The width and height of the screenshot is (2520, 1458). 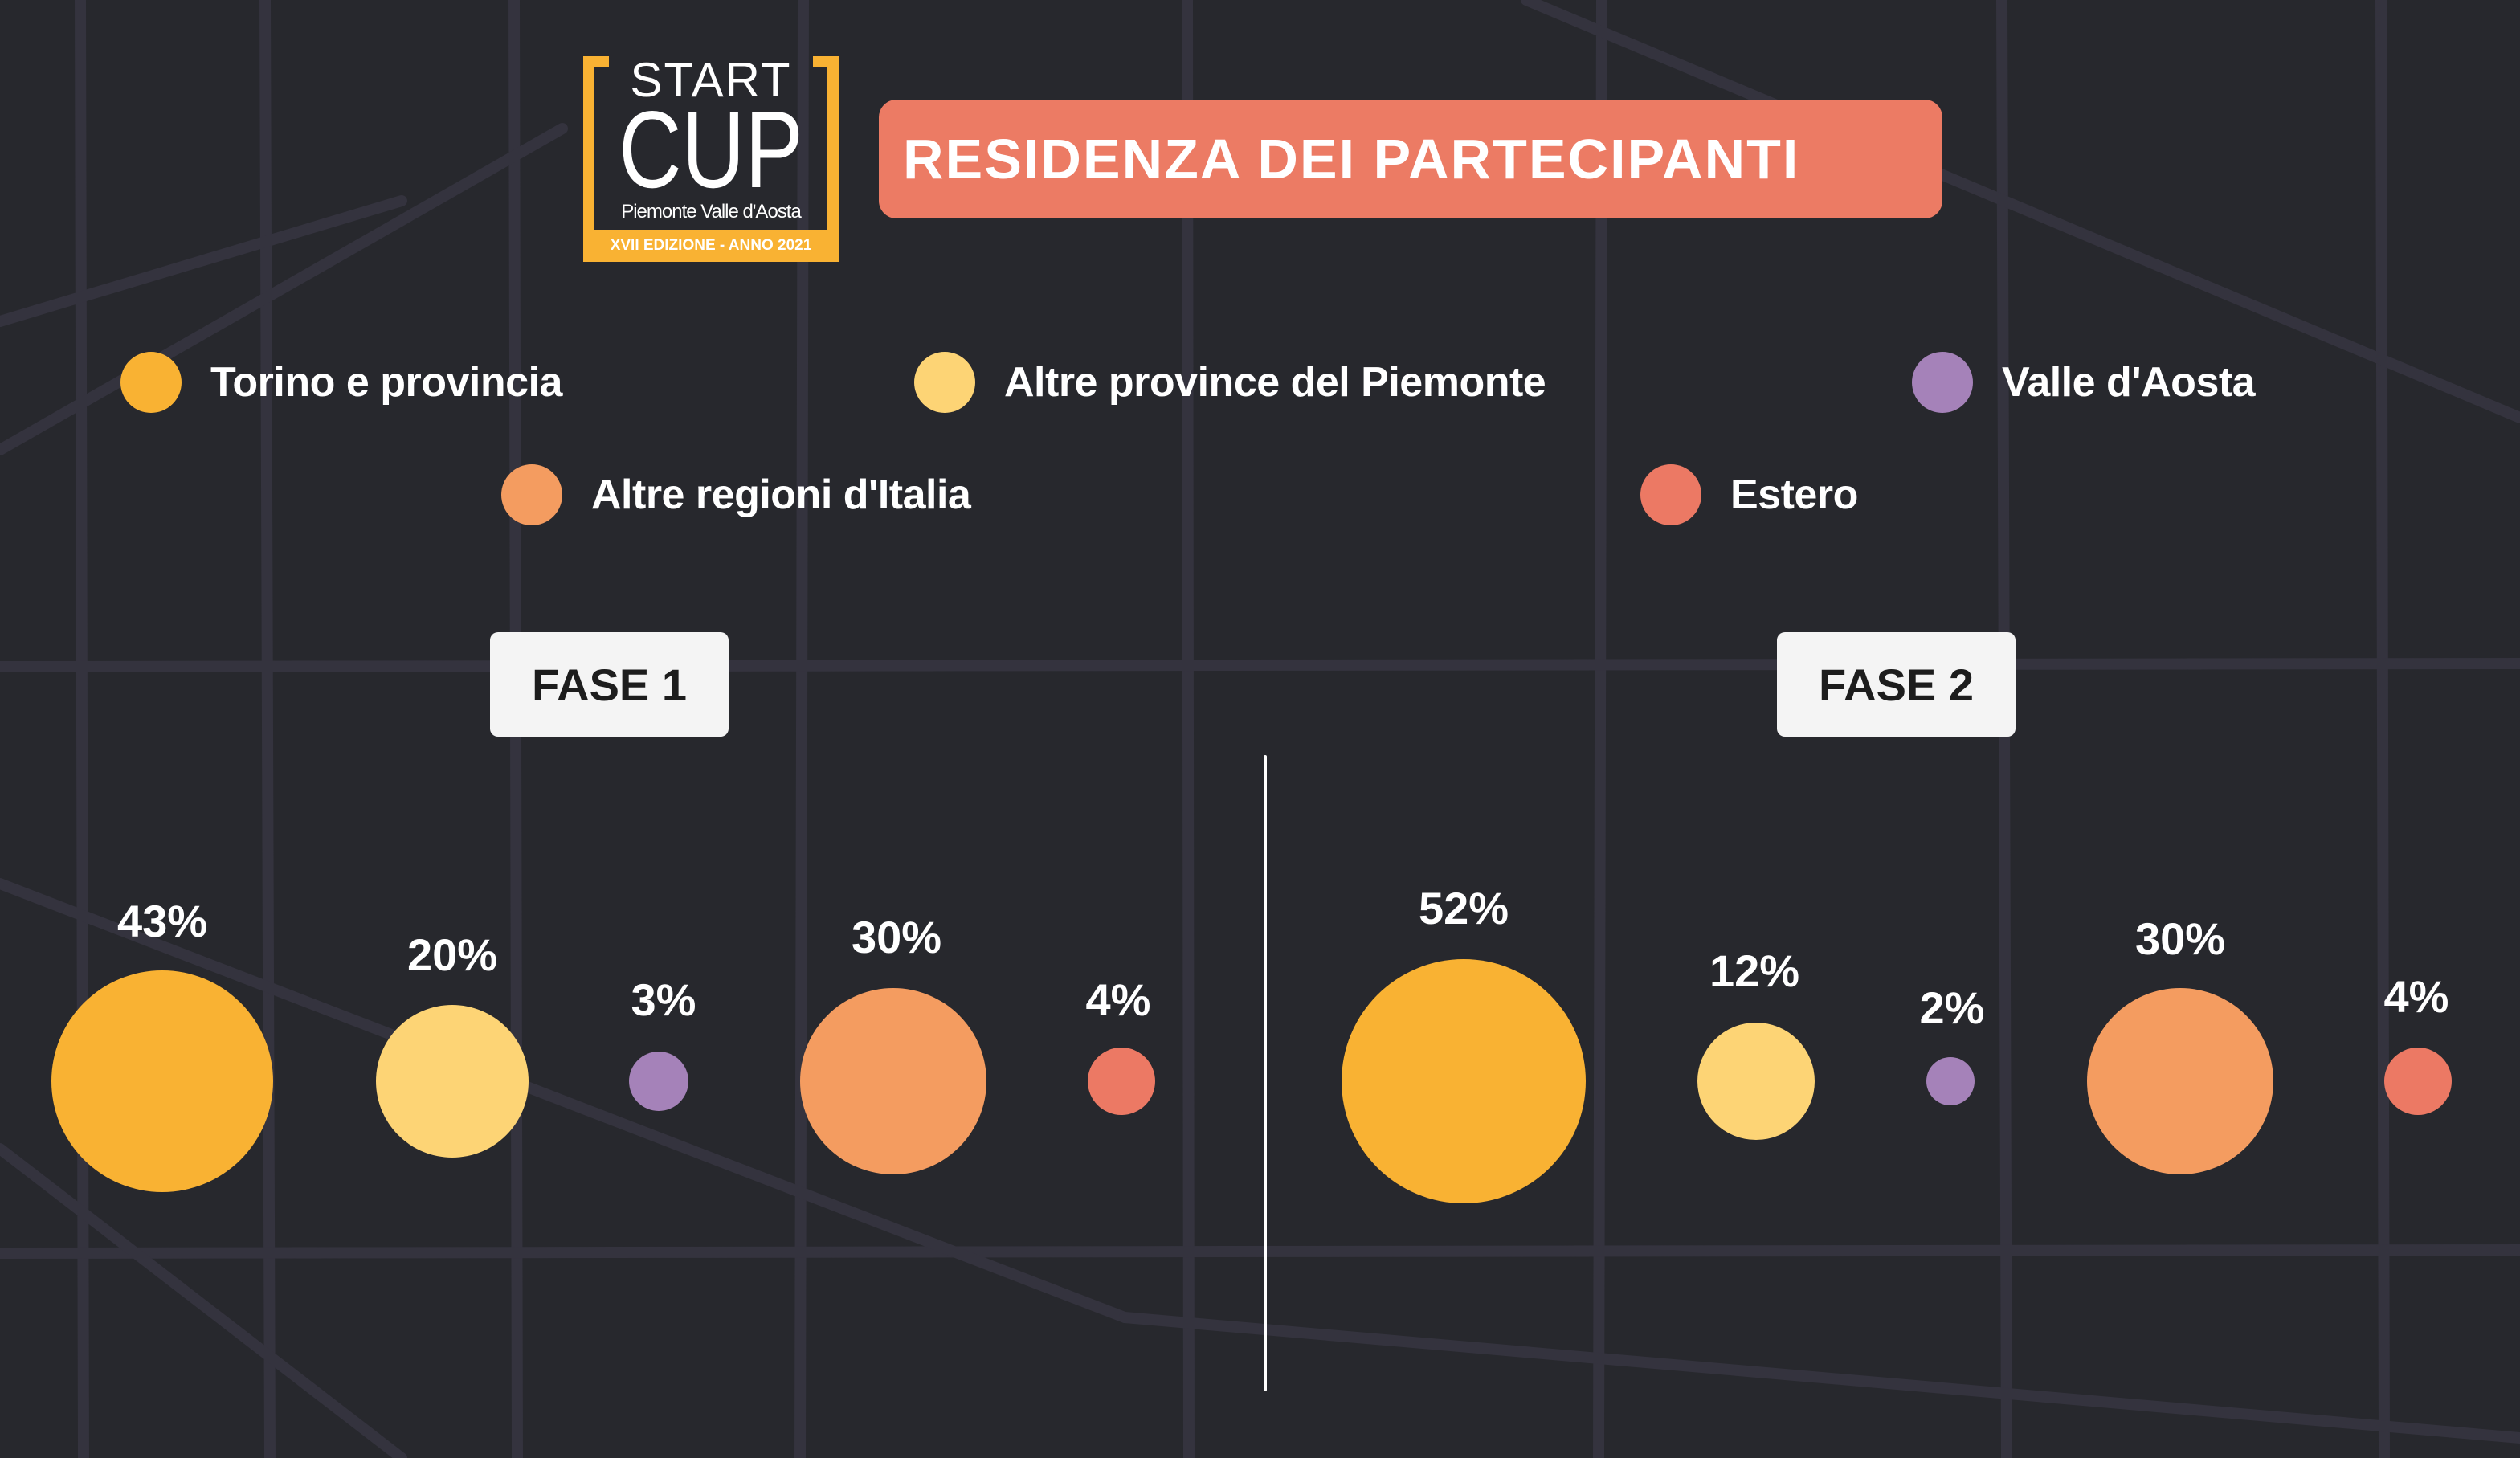 What do you see at coordinates (386, 382) in the screenshot?
I see `legend-label: Torino e provincia` at bounding box center [386, 382].